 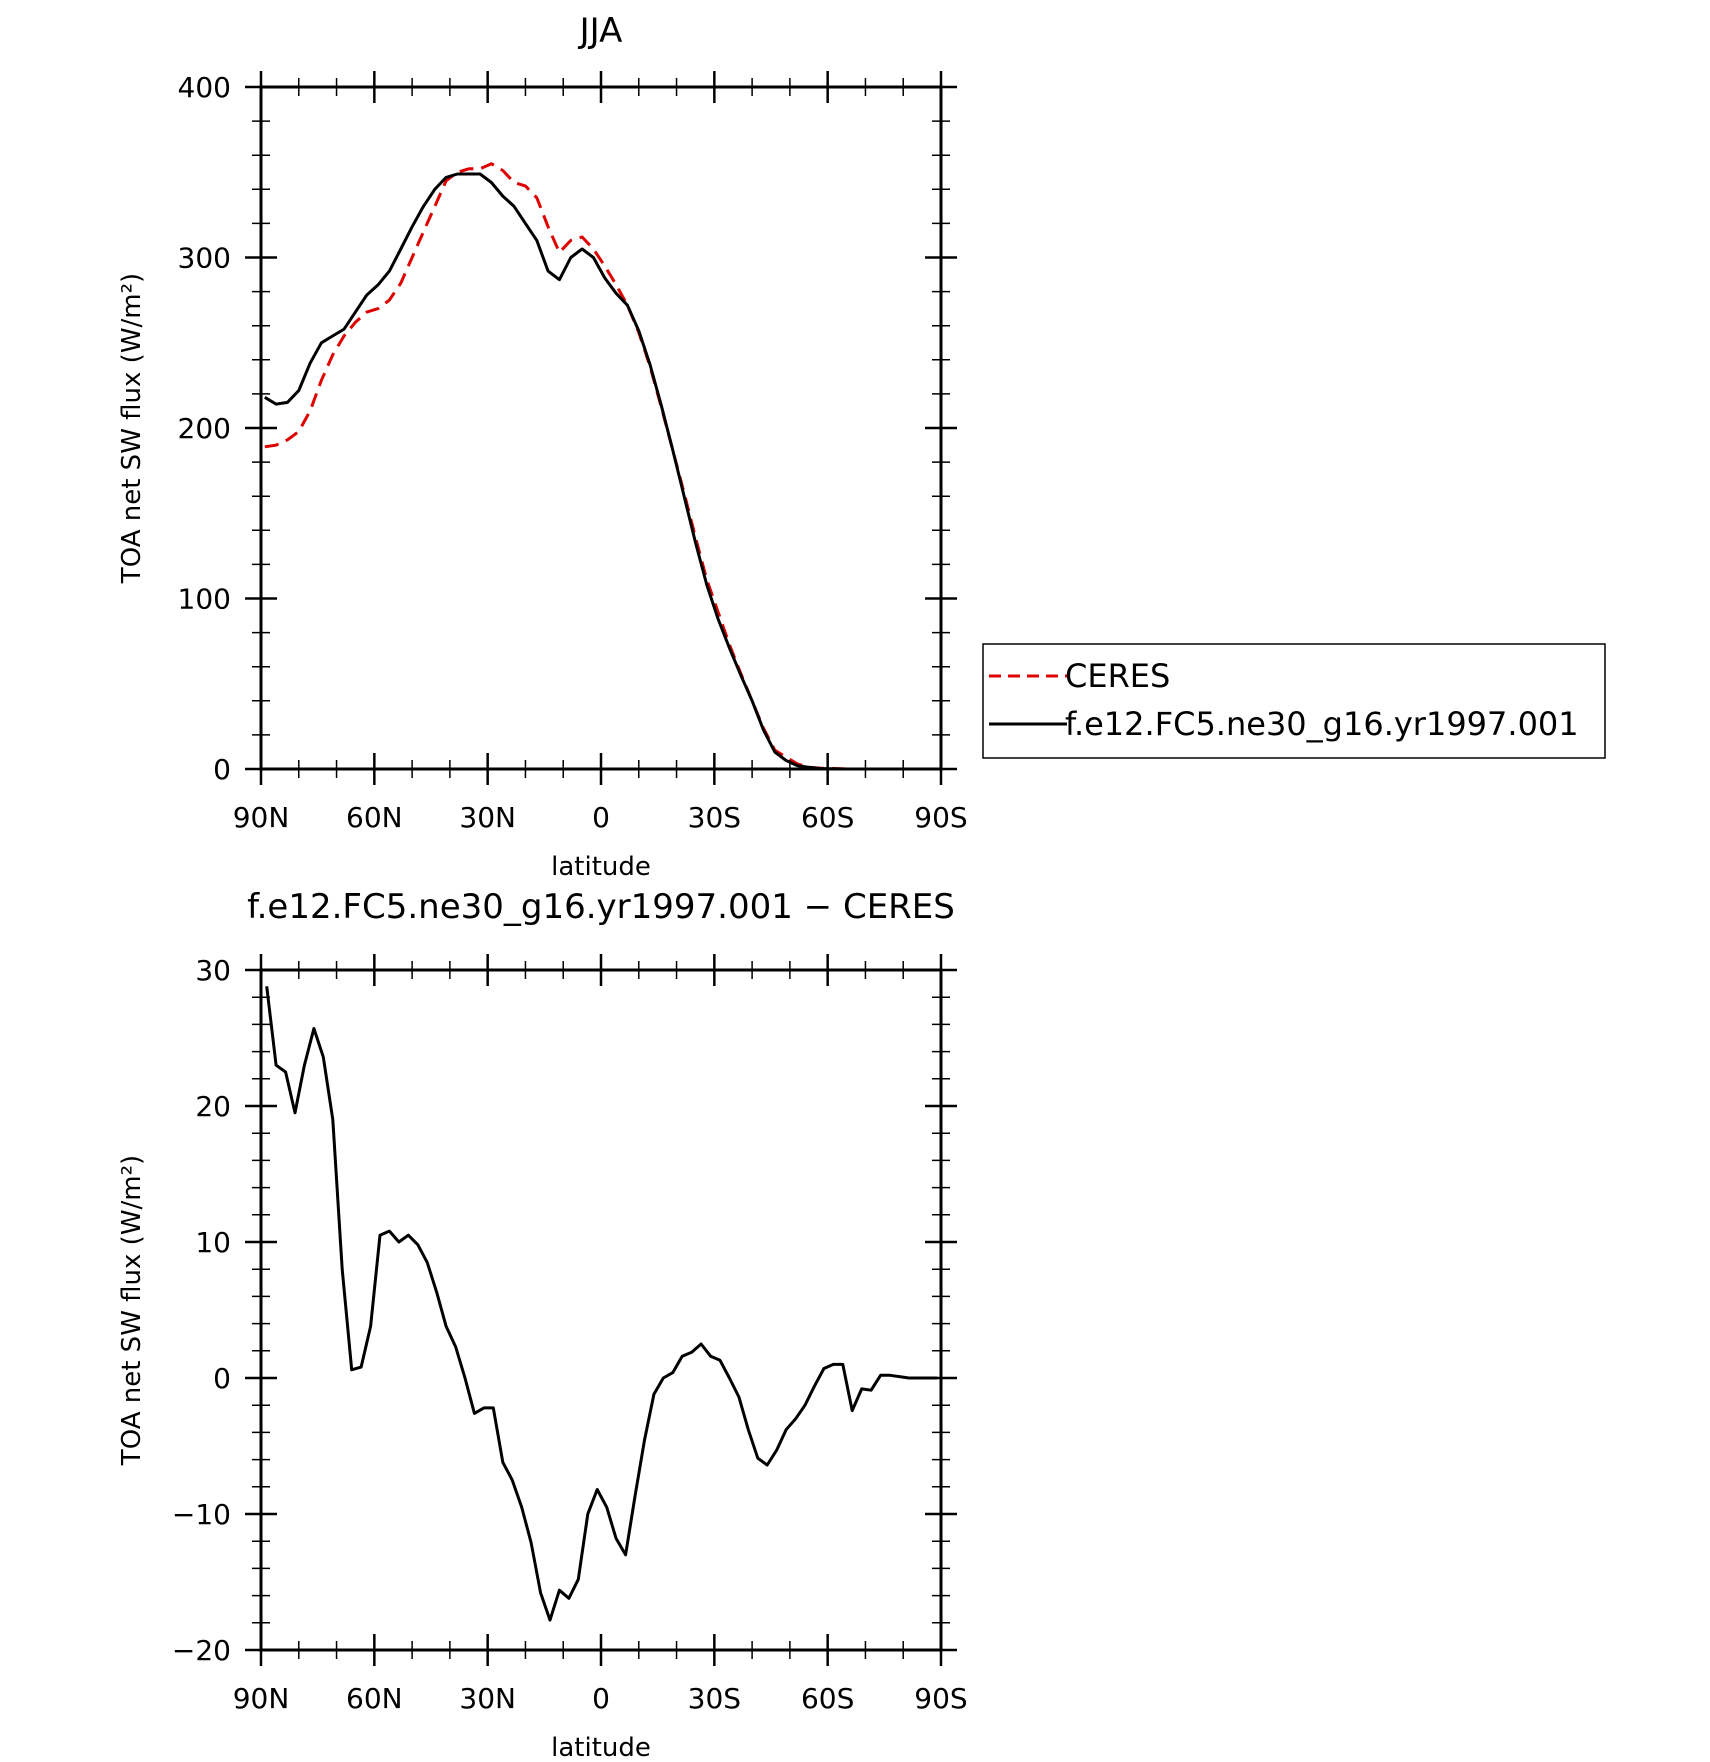 I want to click on bottom-y-tick-label: 30, so click(x=213, y=970).